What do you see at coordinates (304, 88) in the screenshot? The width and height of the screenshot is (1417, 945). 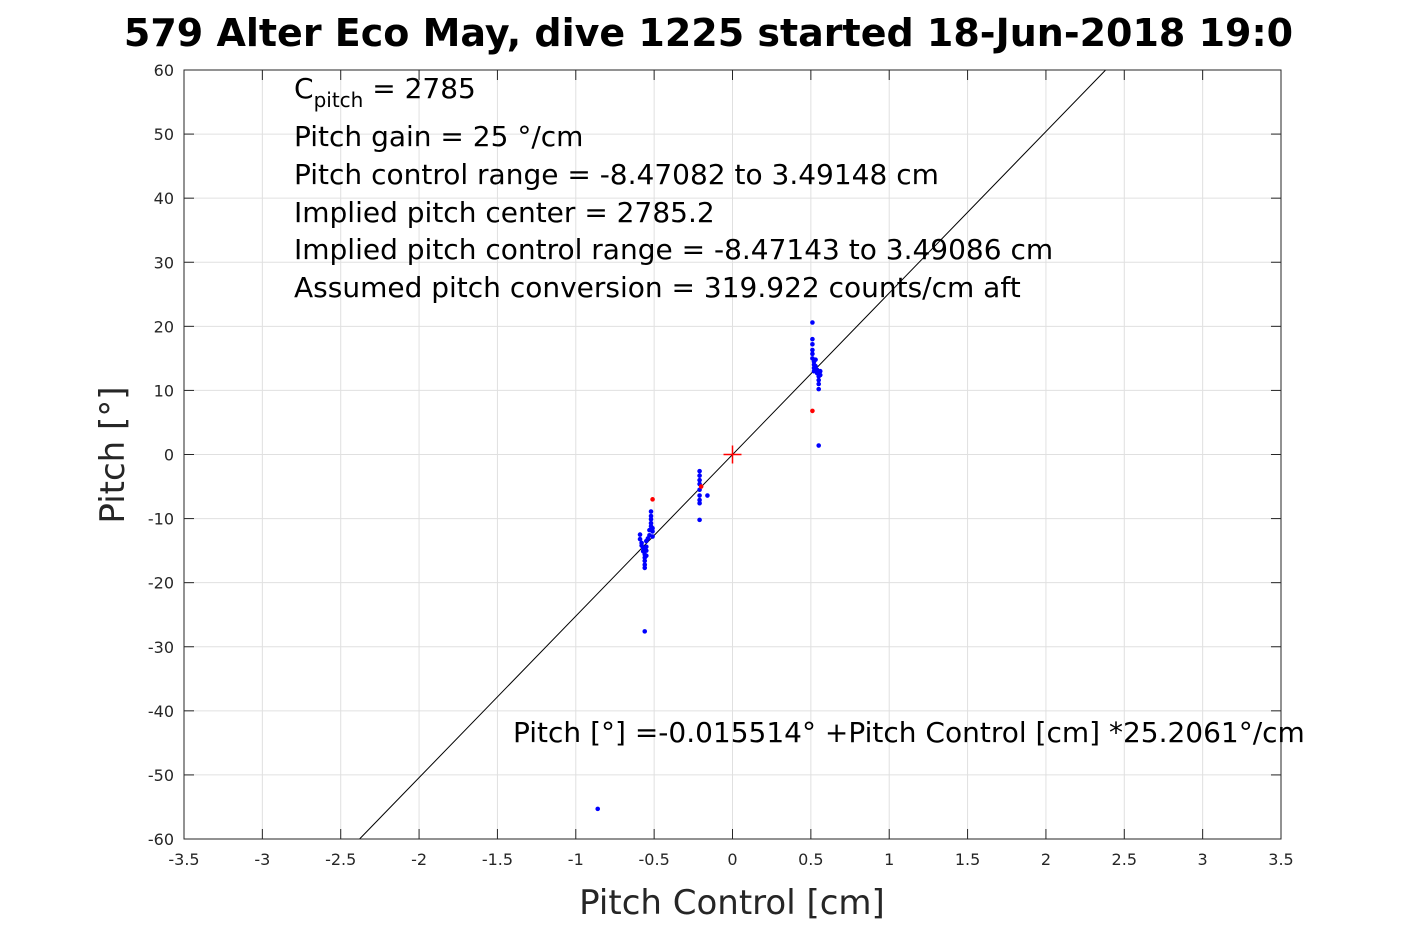 I see `c-pitch-base: C` at bounding box center [304, 88].